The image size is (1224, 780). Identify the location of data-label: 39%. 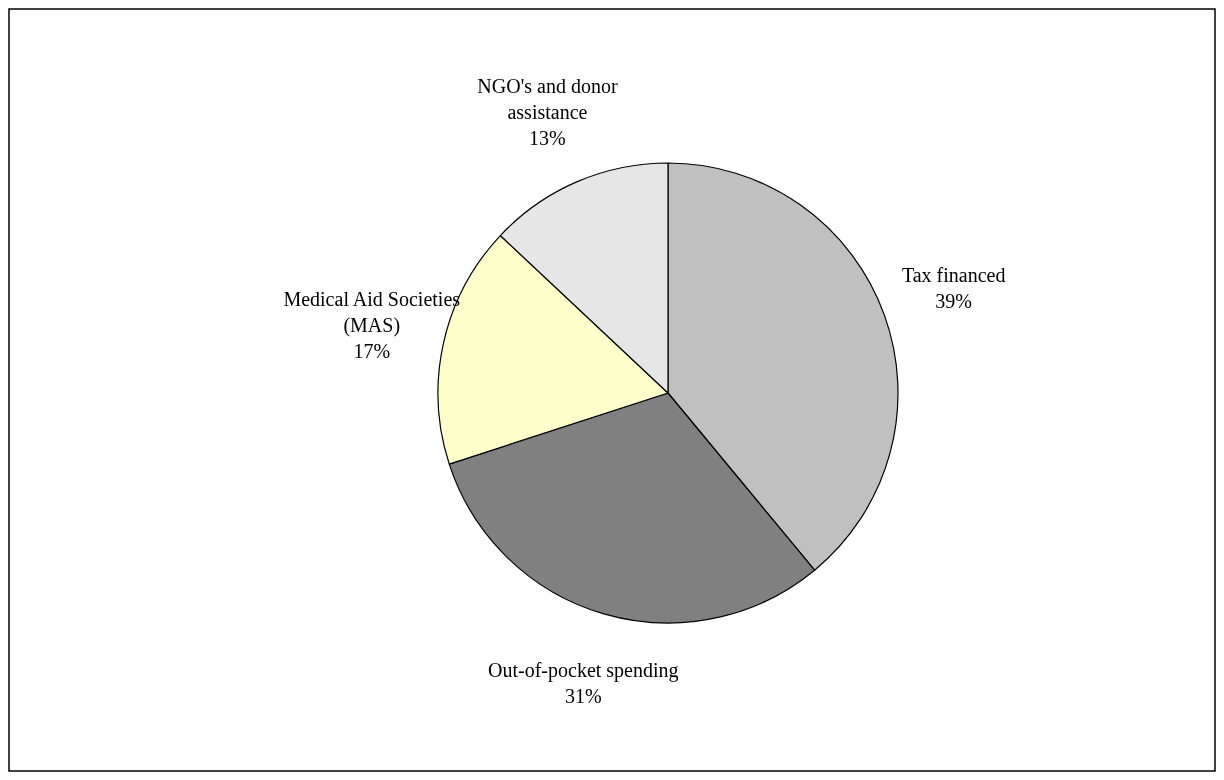
(953, 300).